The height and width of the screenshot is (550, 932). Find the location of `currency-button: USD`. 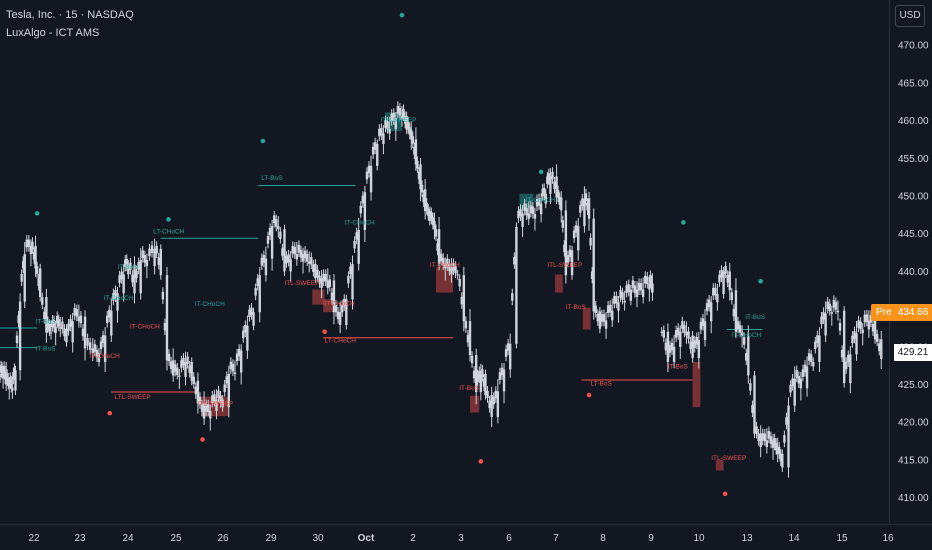

currency-button: USD is located at coordinates (910, 16).